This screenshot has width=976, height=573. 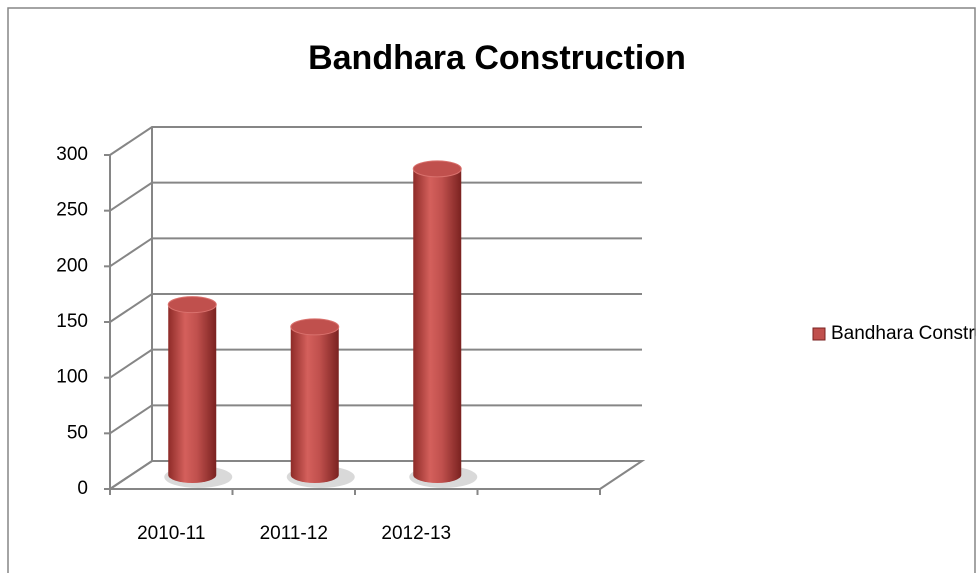 I want to click on legend-swatch, so click(x=819, y=334).